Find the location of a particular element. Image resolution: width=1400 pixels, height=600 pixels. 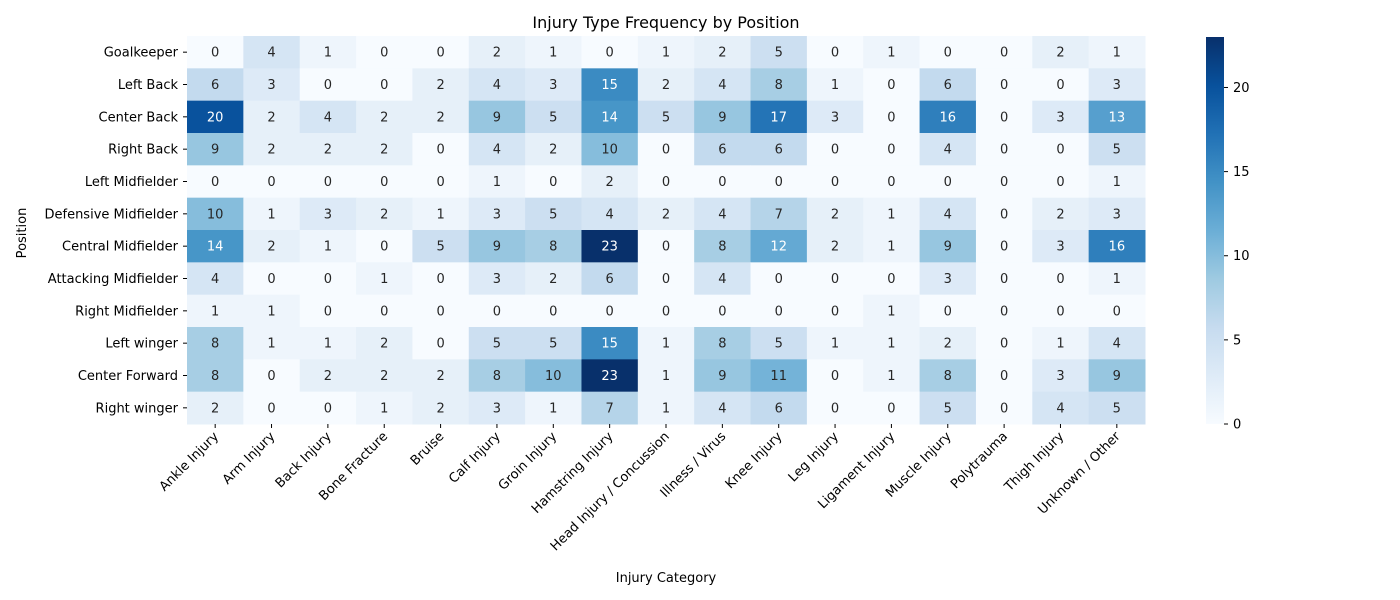

y-tick-label: Central Midfielder is located at coordinates (120, 247).